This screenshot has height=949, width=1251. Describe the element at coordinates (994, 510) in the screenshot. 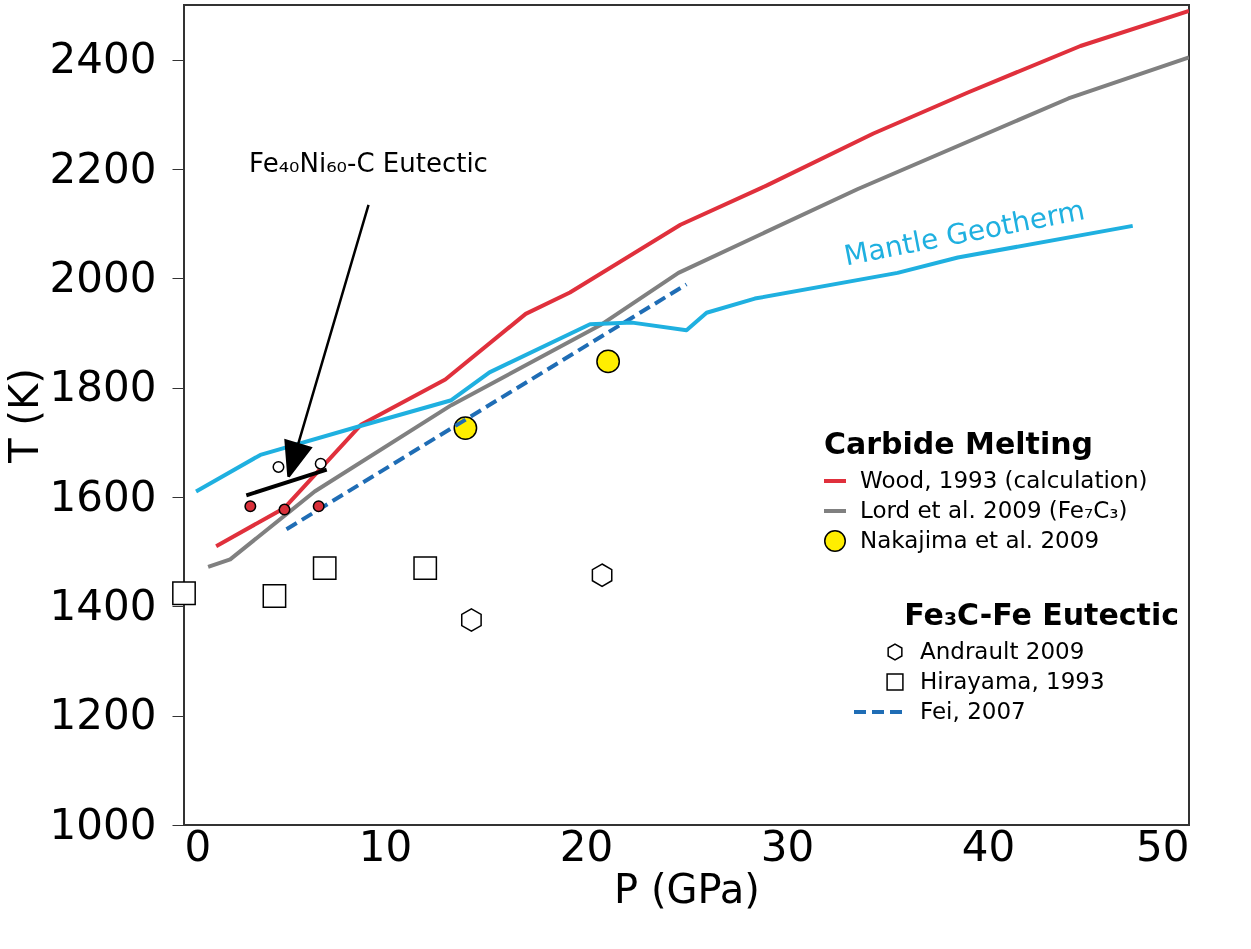

I see `legend-label: Lord et al. 2009 (Fe₇C₃)` at that location.